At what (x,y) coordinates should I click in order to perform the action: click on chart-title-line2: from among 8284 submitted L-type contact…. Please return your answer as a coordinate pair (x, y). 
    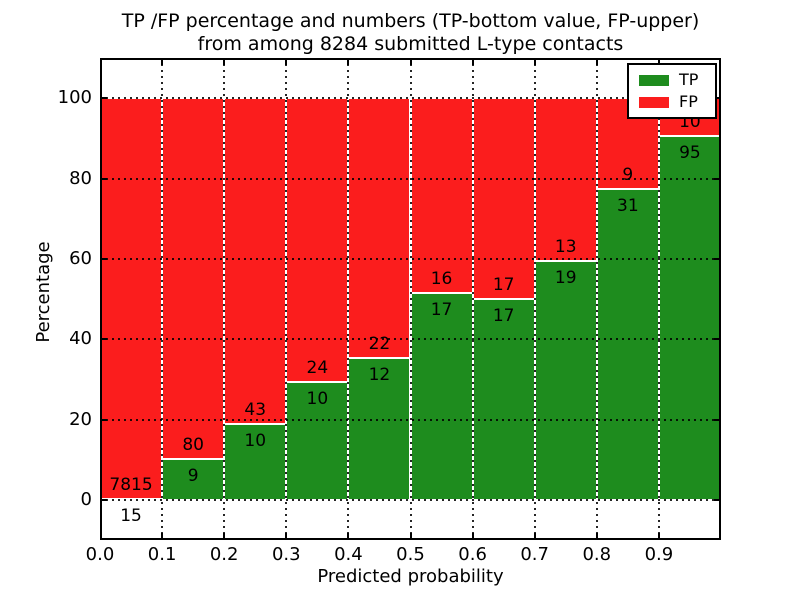
    Looking at the image, I should click on (410, 44).